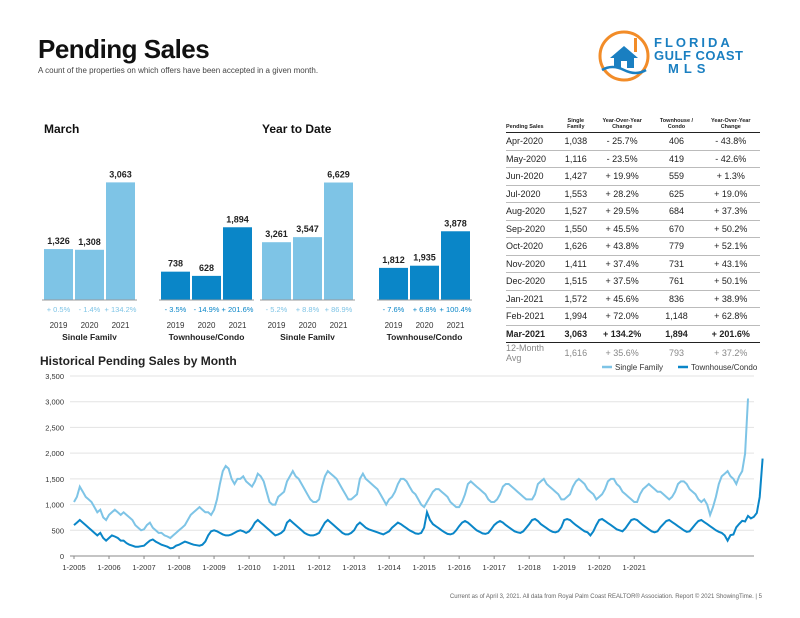  I want to click on table-cell: 1,038, so click(575, 141).